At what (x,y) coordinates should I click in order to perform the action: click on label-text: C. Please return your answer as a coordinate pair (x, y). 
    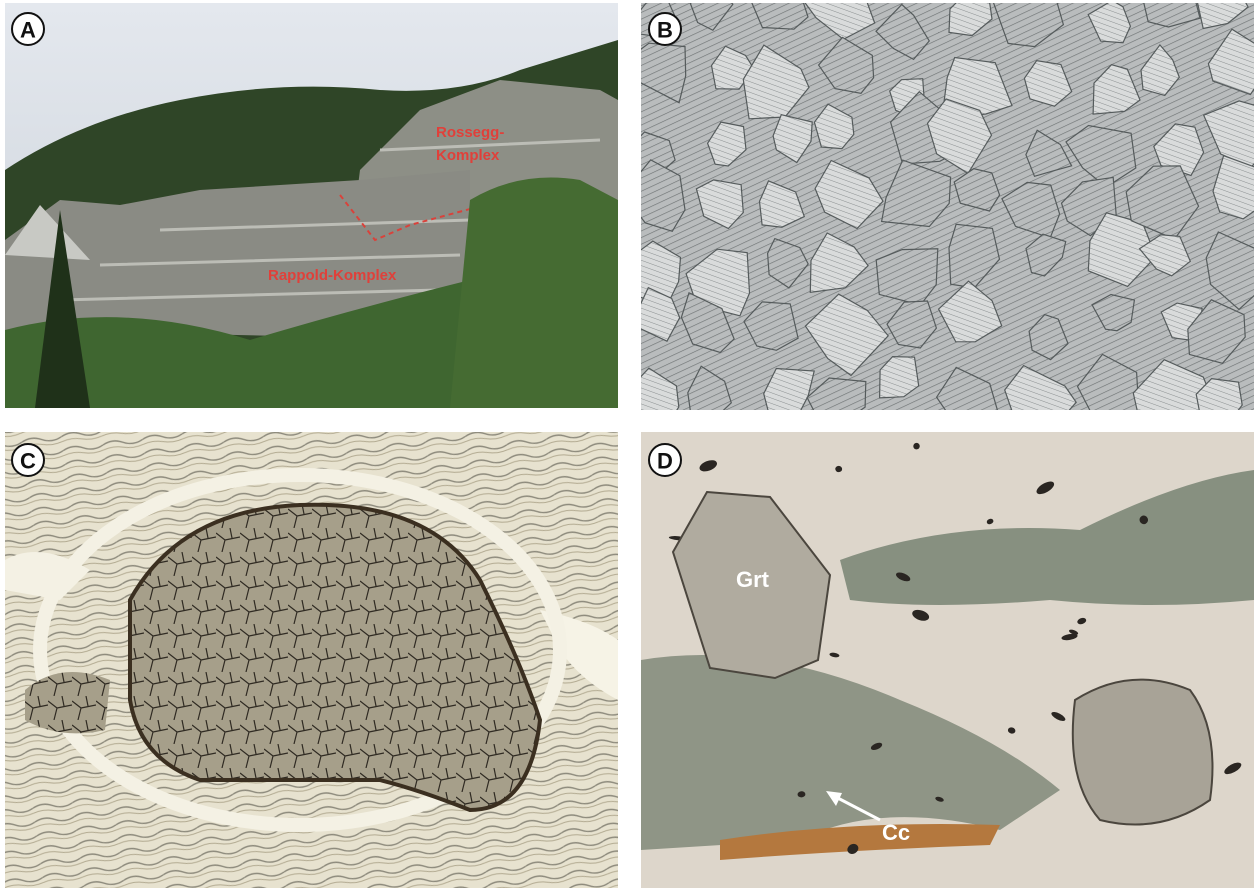
    Looking at the image, I should click on (28, 461).